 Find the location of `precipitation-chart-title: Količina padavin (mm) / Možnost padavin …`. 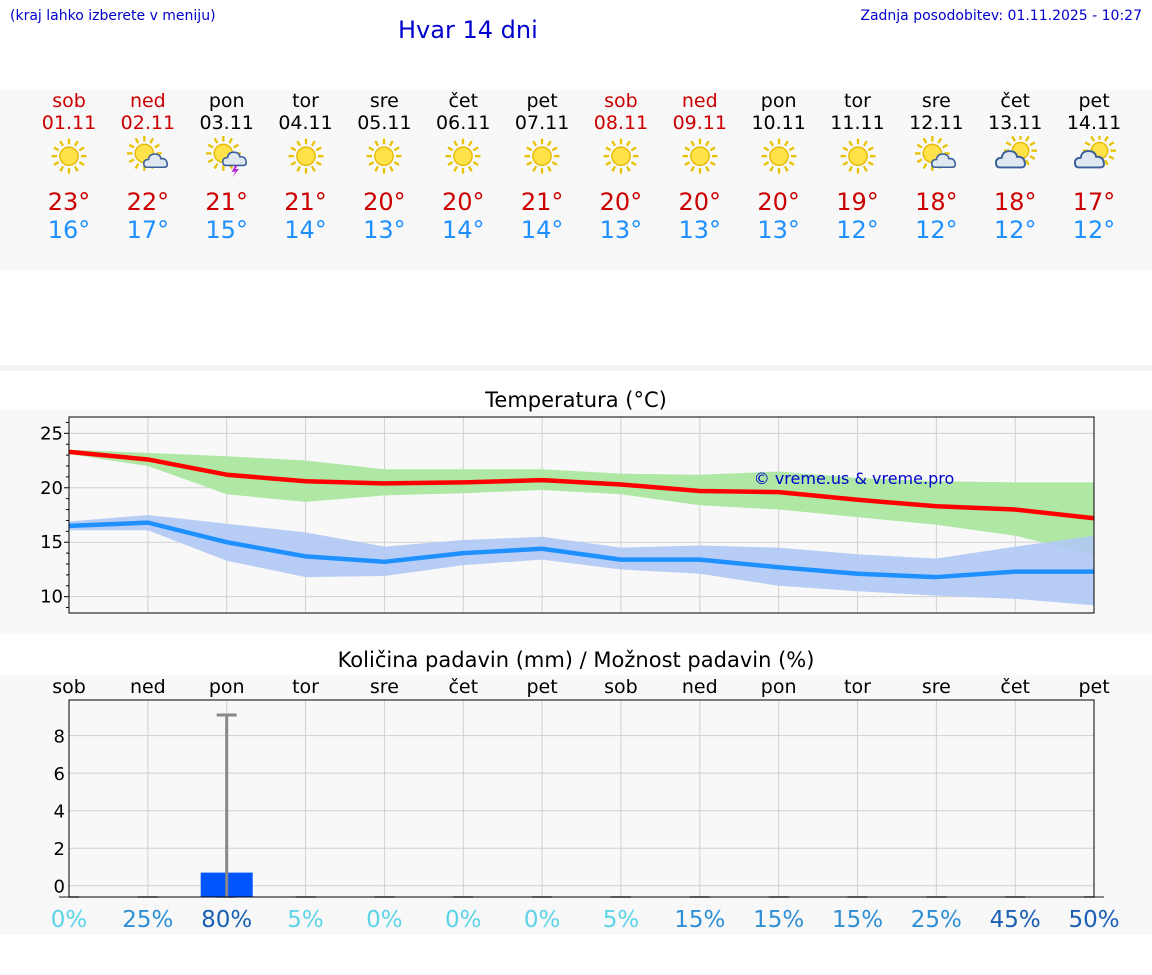

precipitation-chart-title: Količina padavin (mm) / Možnost padavin … is located at coordinates (576, 660).